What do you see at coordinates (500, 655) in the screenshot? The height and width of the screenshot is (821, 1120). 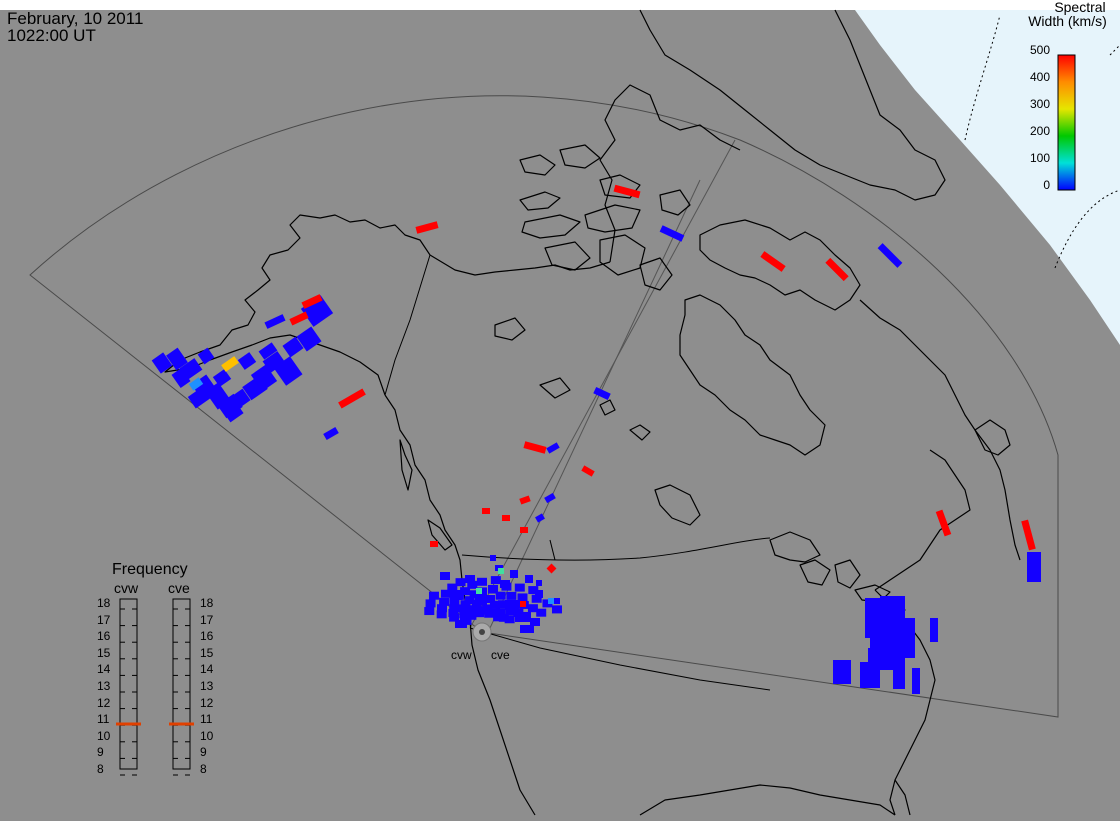 I see `radar-label-cve: cve` at bounding box center [500, 655].